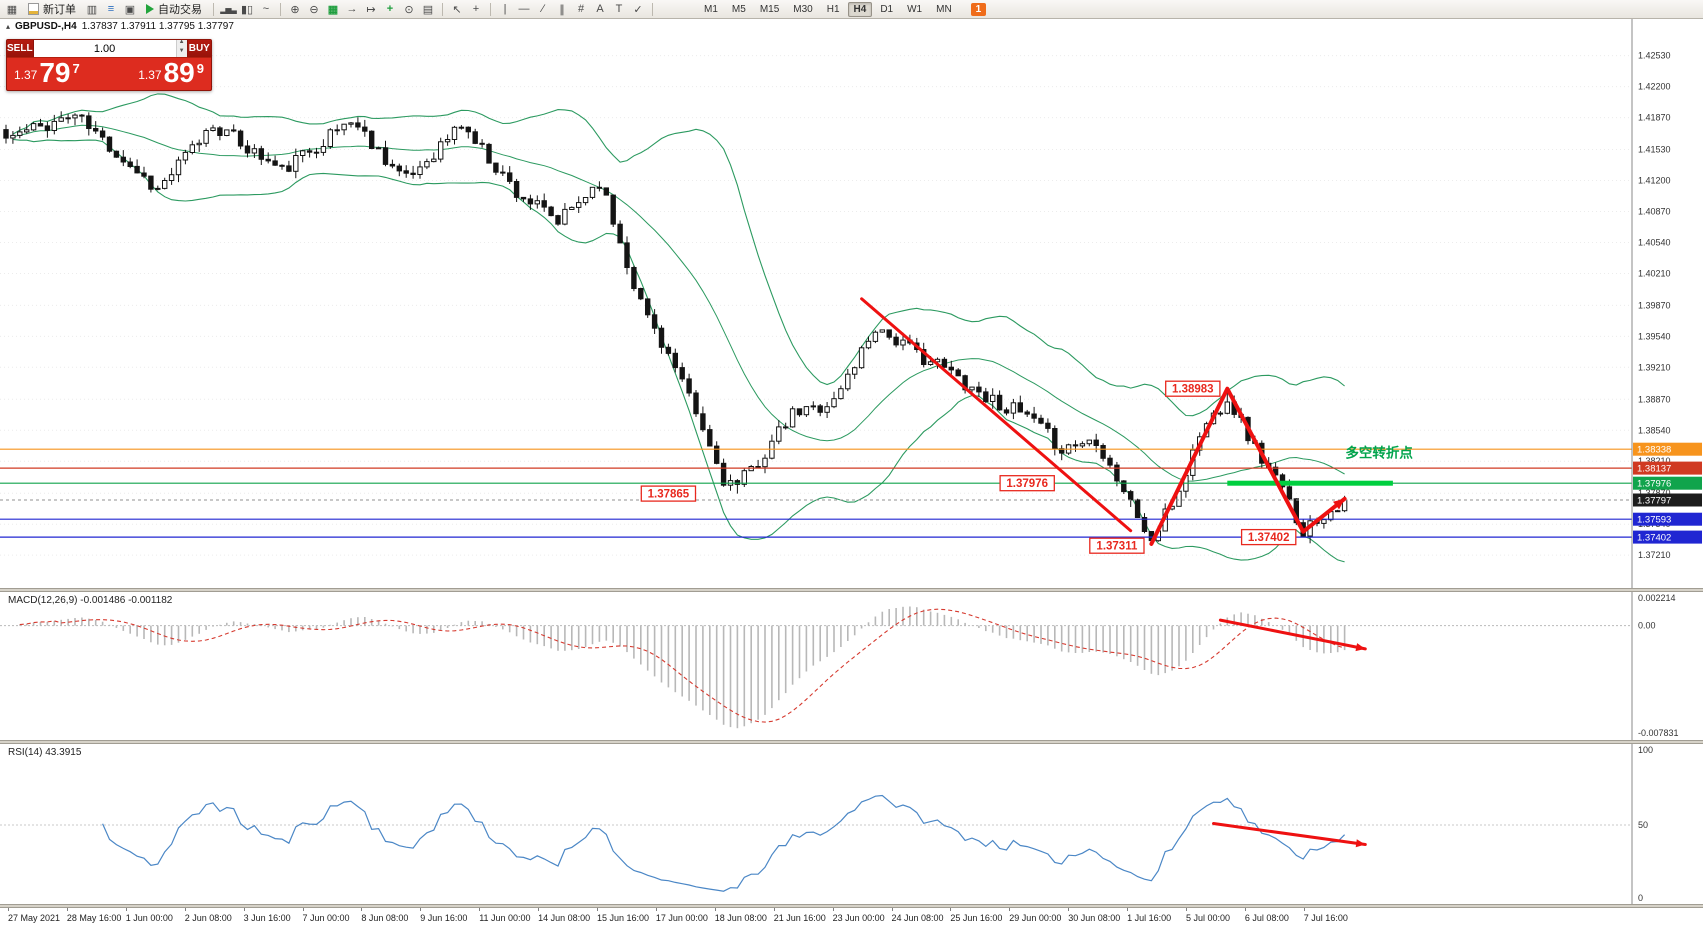 The width and height of the screenshot is (1703, 939). Describe the element at coordinates (623, 918) in the screenshot. I see `time-label: 15 Jun 16:00` at that location.